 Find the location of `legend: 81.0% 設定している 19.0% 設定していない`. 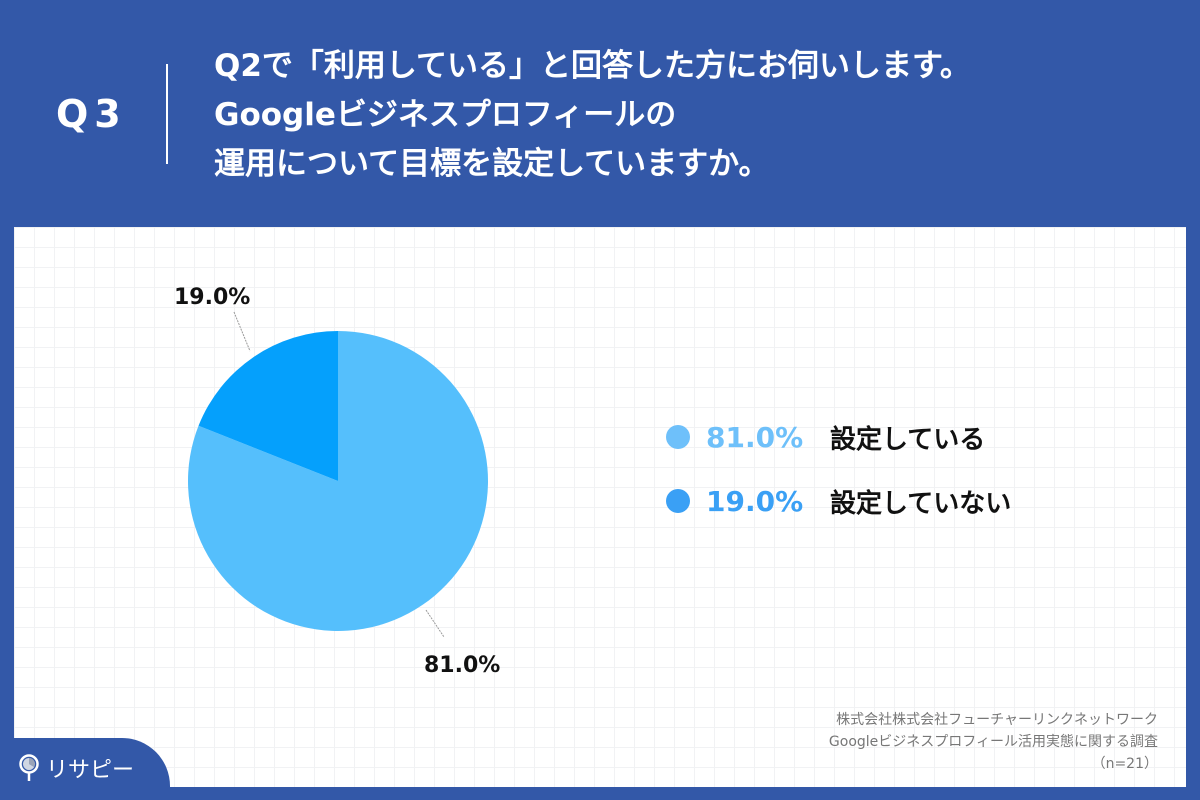

legend: 81.0% 設定している 19.0% 設定していない is located at coordinates (838, 469).